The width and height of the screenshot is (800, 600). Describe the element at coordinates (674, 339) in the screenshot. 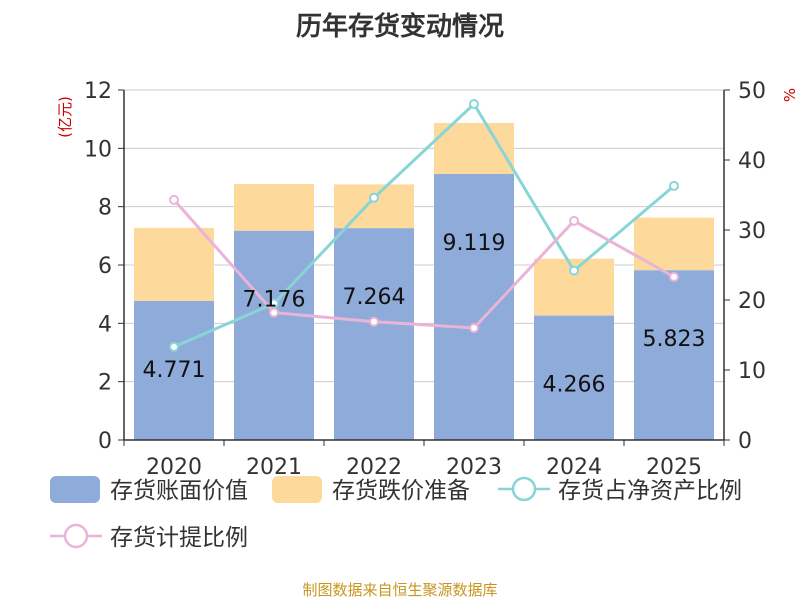

I see `data-label-book-value: 5.823` at that location.